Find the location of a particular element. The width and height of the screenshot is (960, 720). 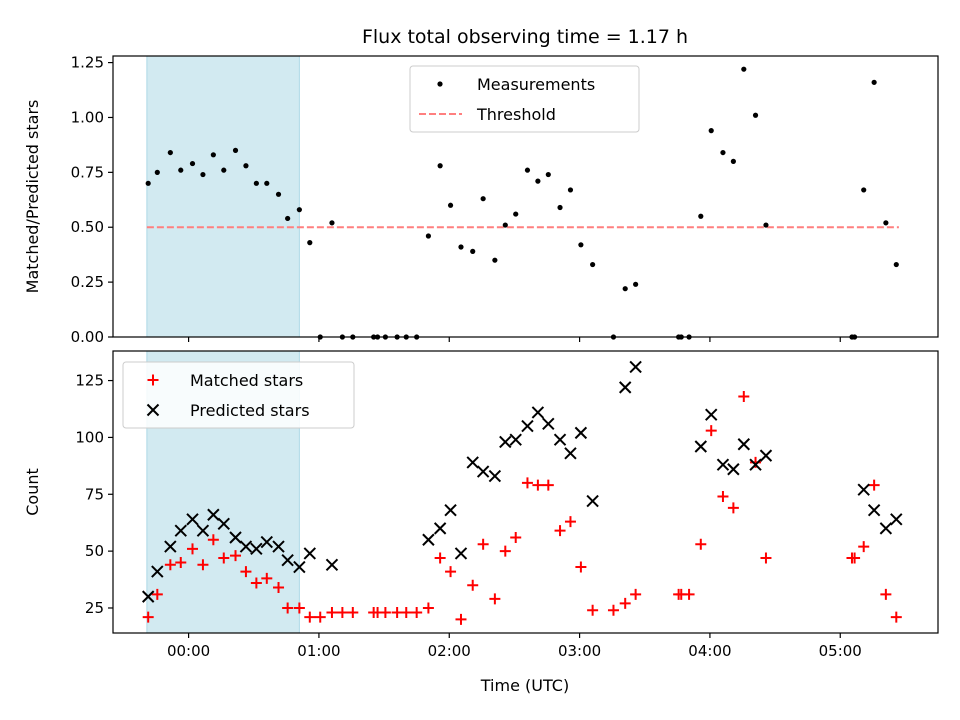

y-tick-label: 125 is located at coordinates (89, 381).